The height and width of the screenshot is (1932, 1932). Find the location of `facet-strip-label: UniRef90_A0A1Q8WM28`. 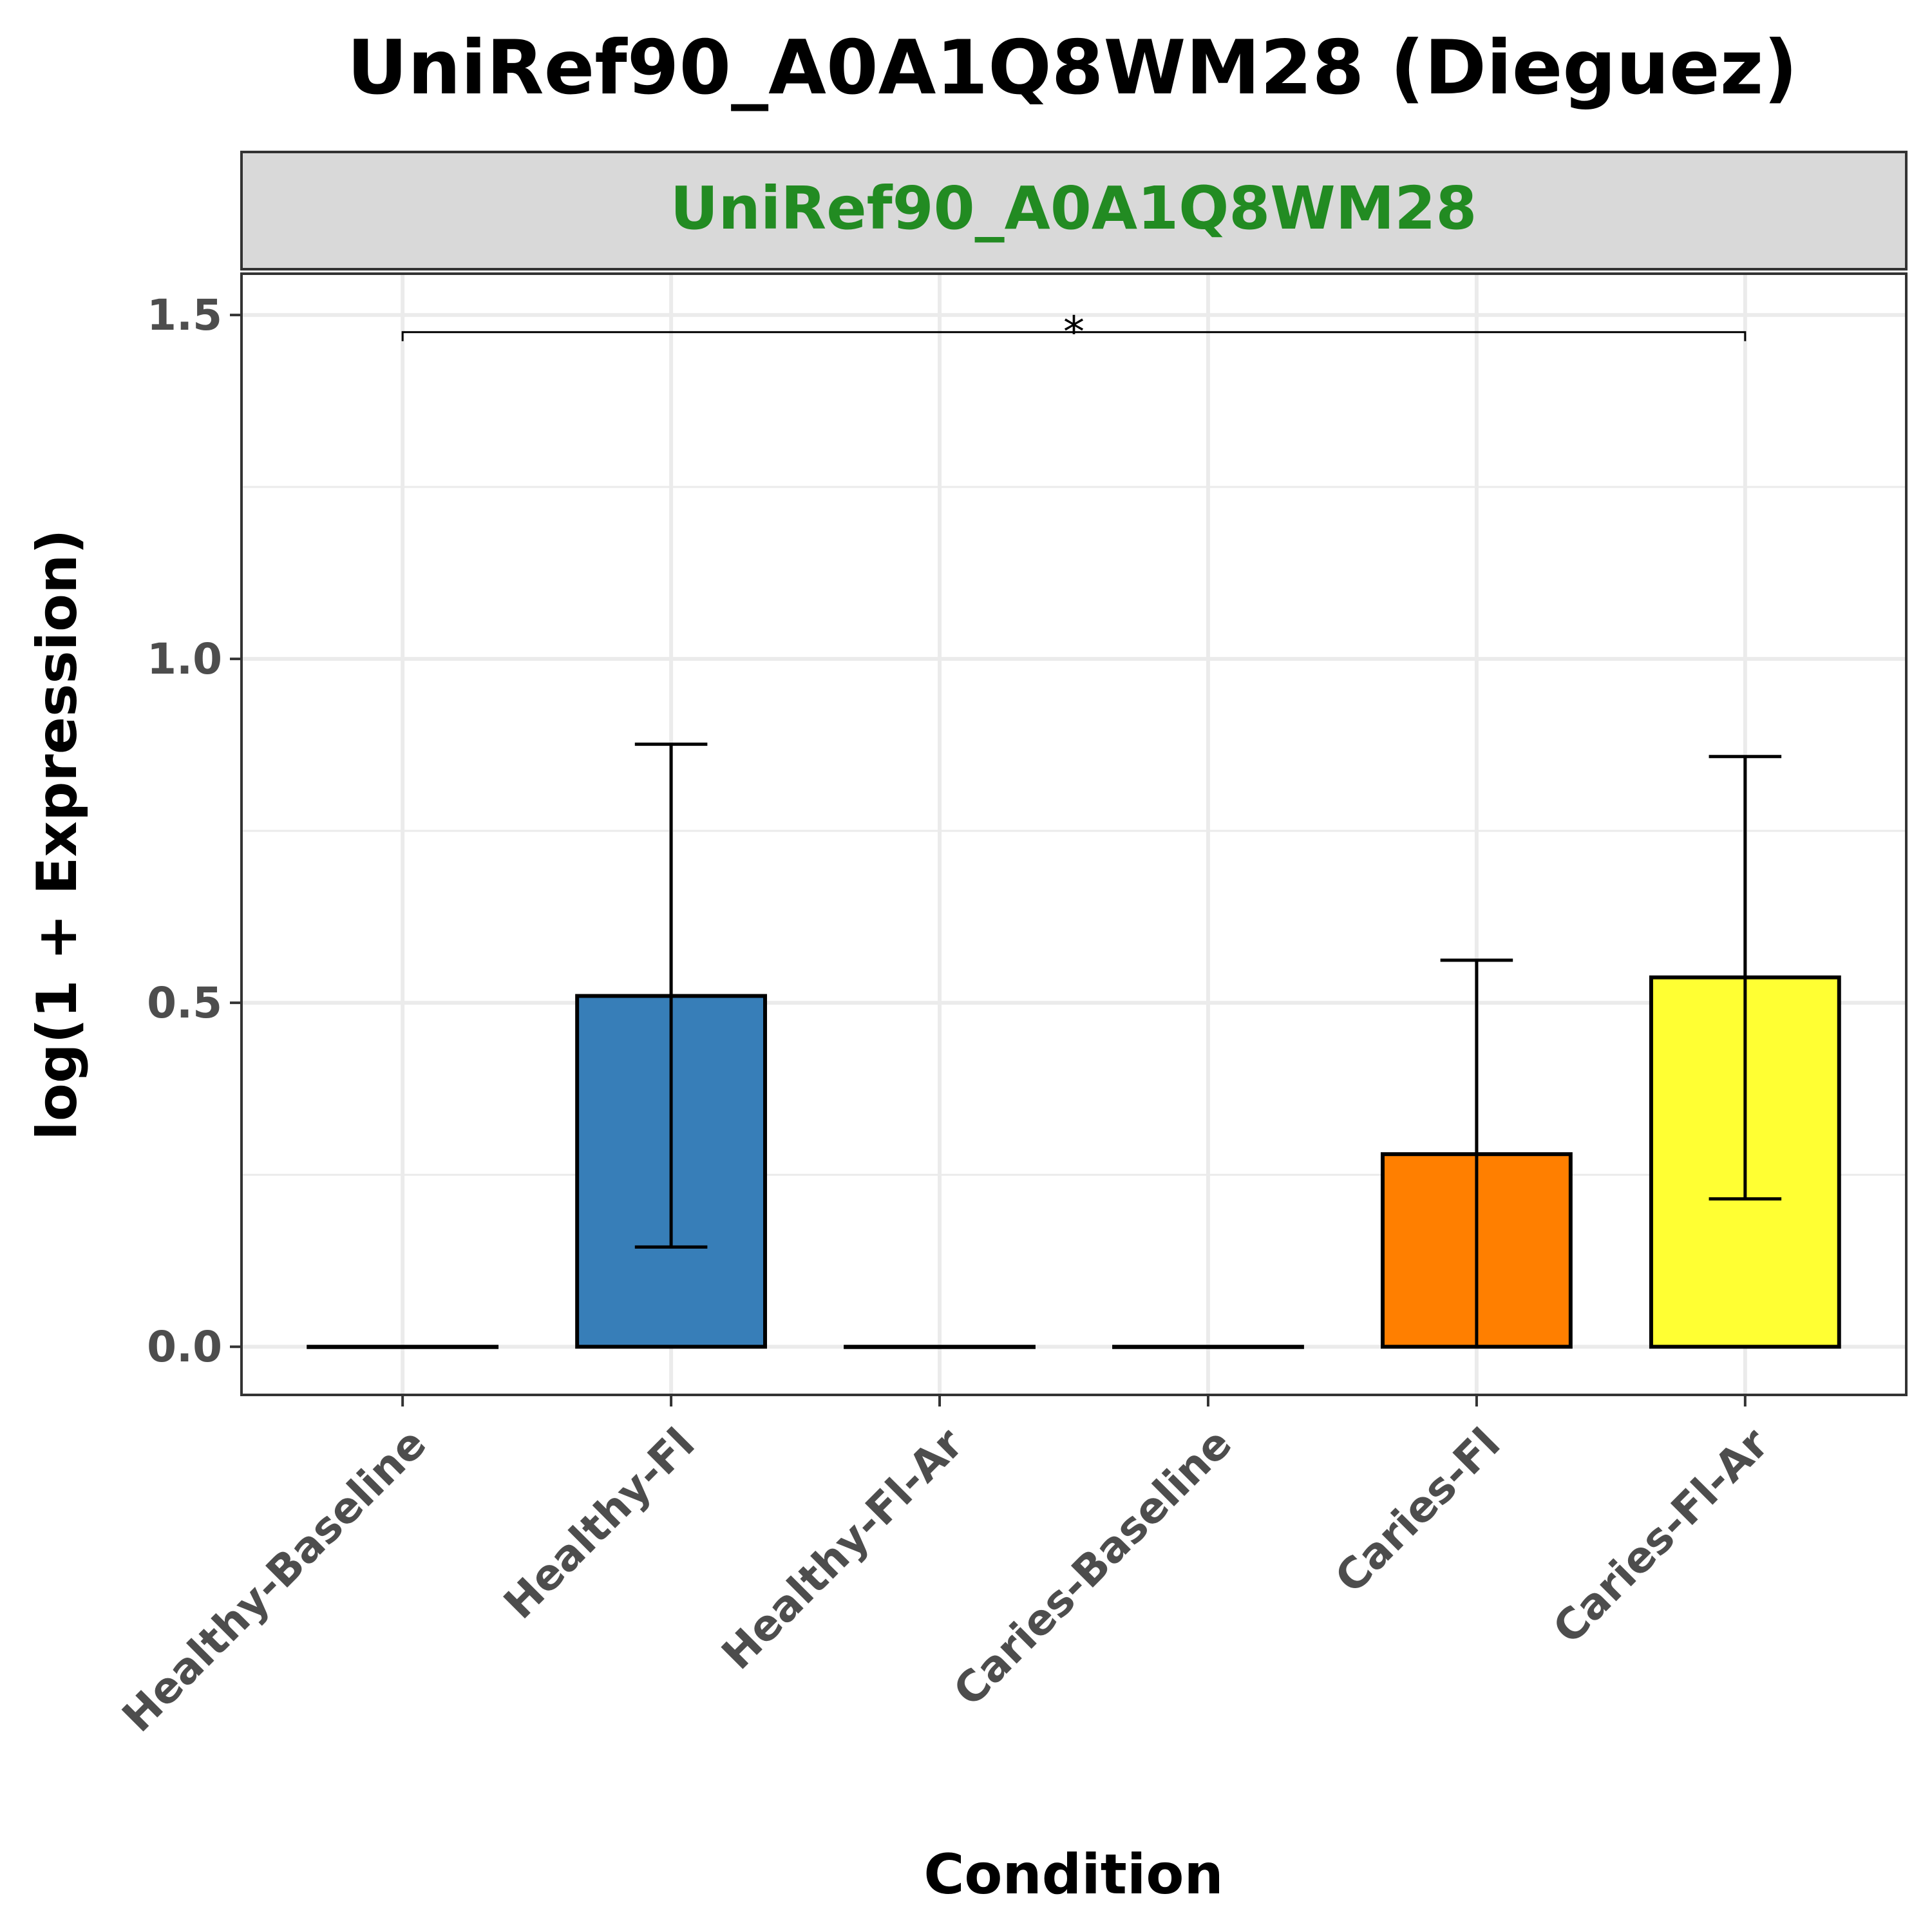

facet-strip-label: UniRef90_A0A1Q8WM28 is located at coordinates (1073, 208).